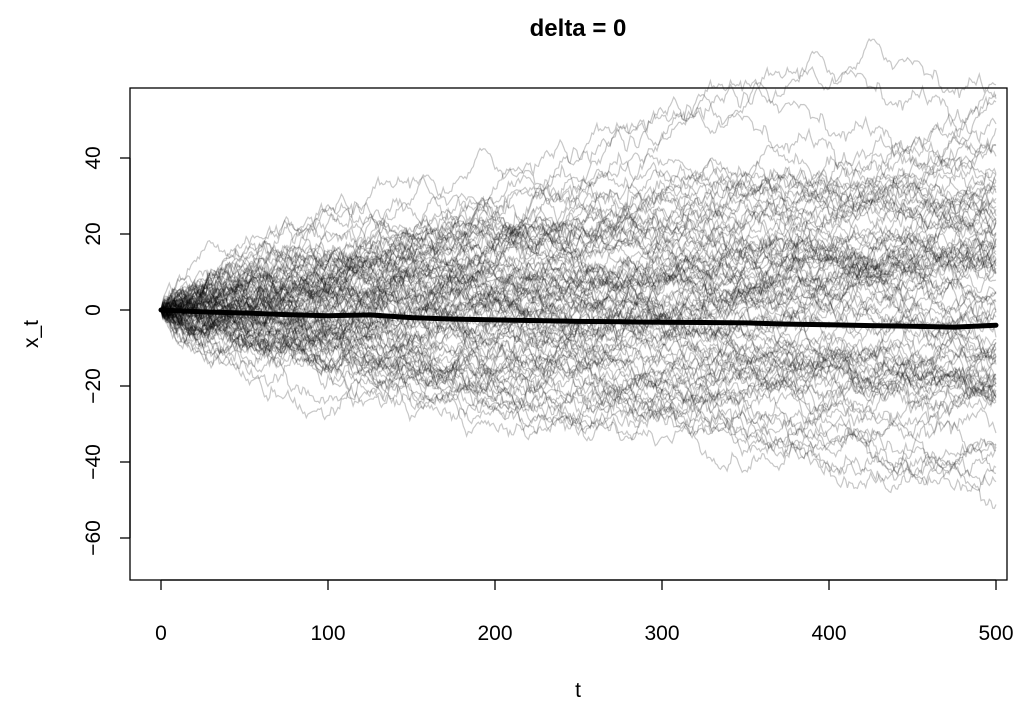 This screenshot has height=705, width=1021. What do you see at coordinates (93, 233) in the screenshot?
I see `y-tick-label: 20` at bounding box center [93, 233].